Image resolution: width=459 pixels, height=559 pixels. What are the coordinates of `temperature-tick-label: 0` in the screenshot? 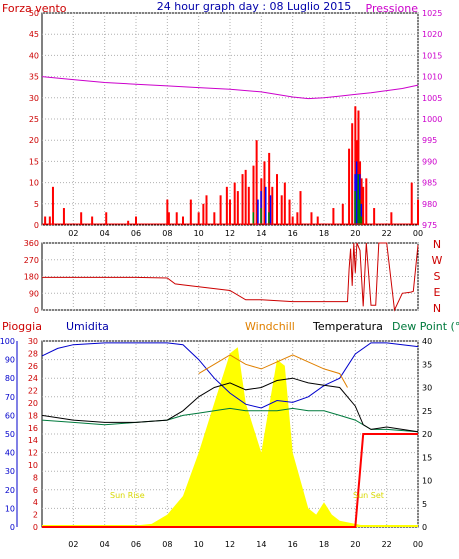 It's located at (424, 527).